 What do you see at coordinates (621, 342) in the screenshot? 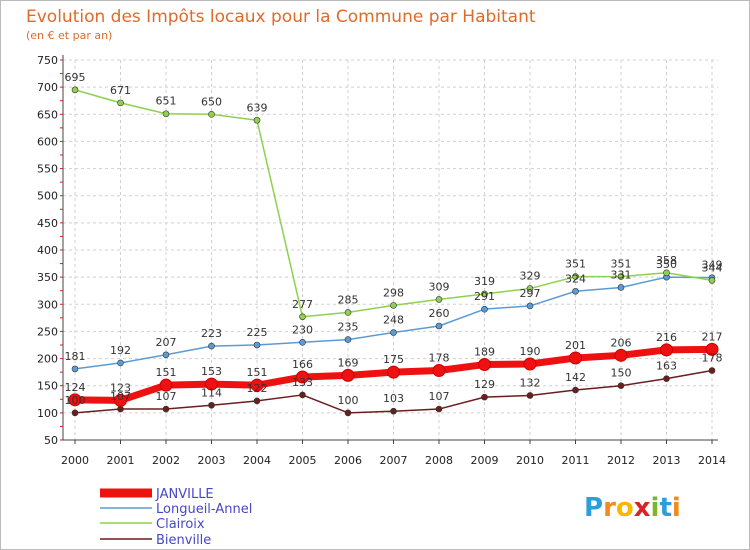
I see `data-label: 206` at bounding box center [621, 342].